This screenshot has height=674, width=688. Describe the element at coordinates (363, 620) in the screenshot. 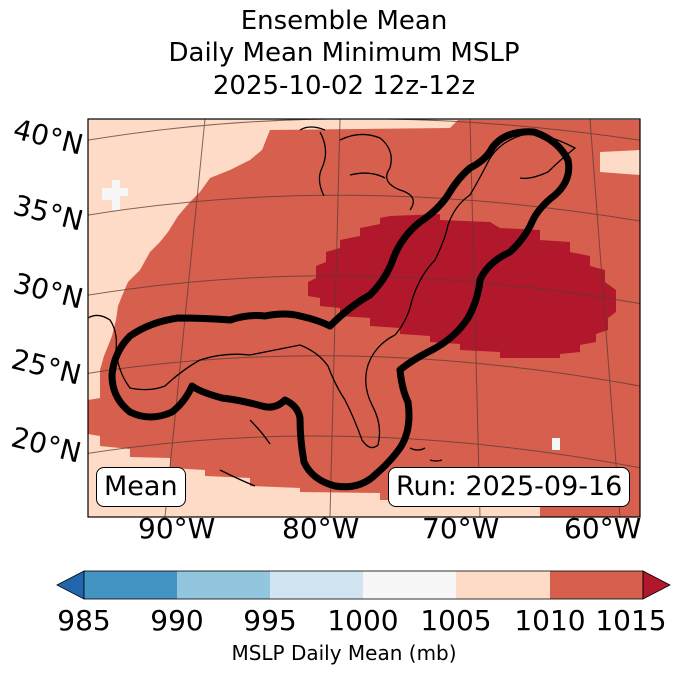

I see `cbar-tick-1000: 1000` at that location.